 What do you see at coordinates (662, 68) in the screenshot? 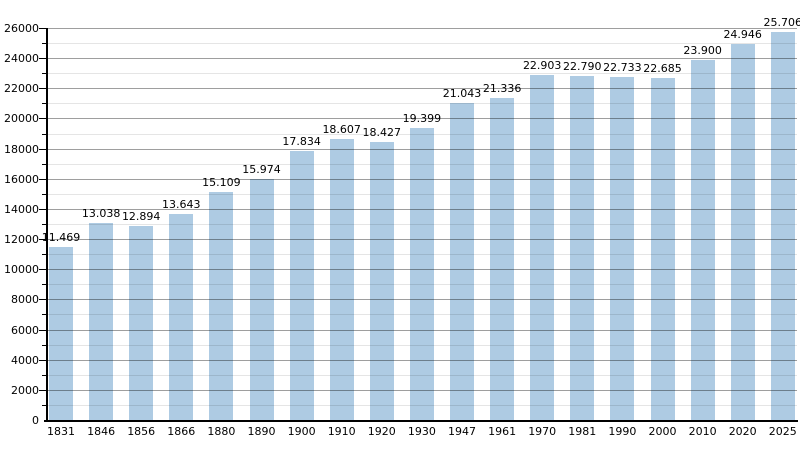
I see `bar-value-label: 22.685` at bounding box center [662, 68].